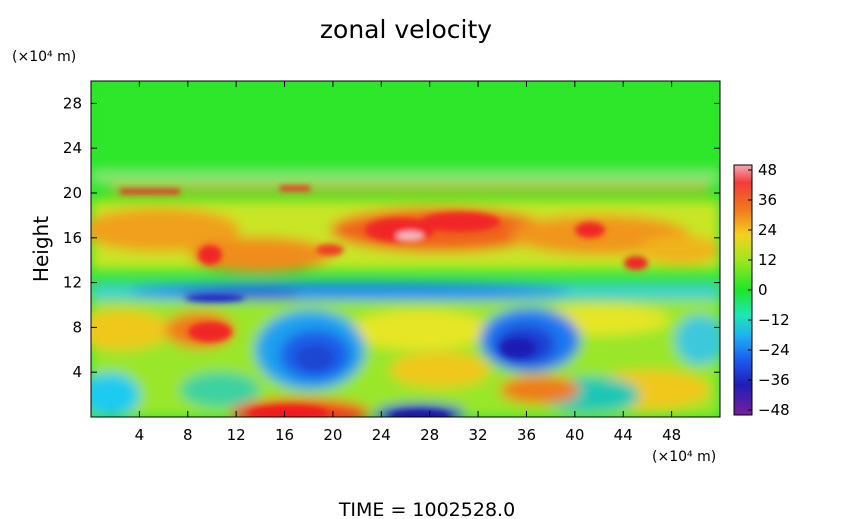  Describe the element at coordinates (72, 283) in the screenshot. I see `y-tick-label: 12` at that location.